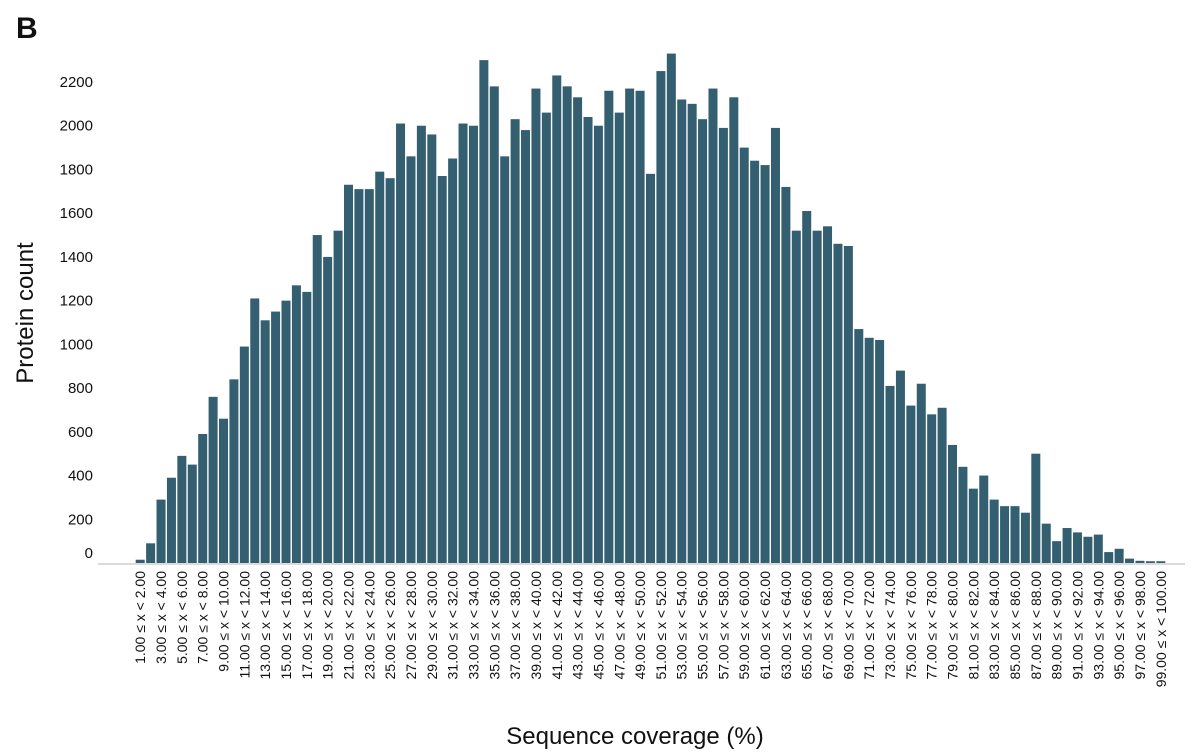  Describe the element at coordinates (890, 625) in the screenshot. I see `x-tick-label: 73.00 ≤ x < 74.00` at that location.